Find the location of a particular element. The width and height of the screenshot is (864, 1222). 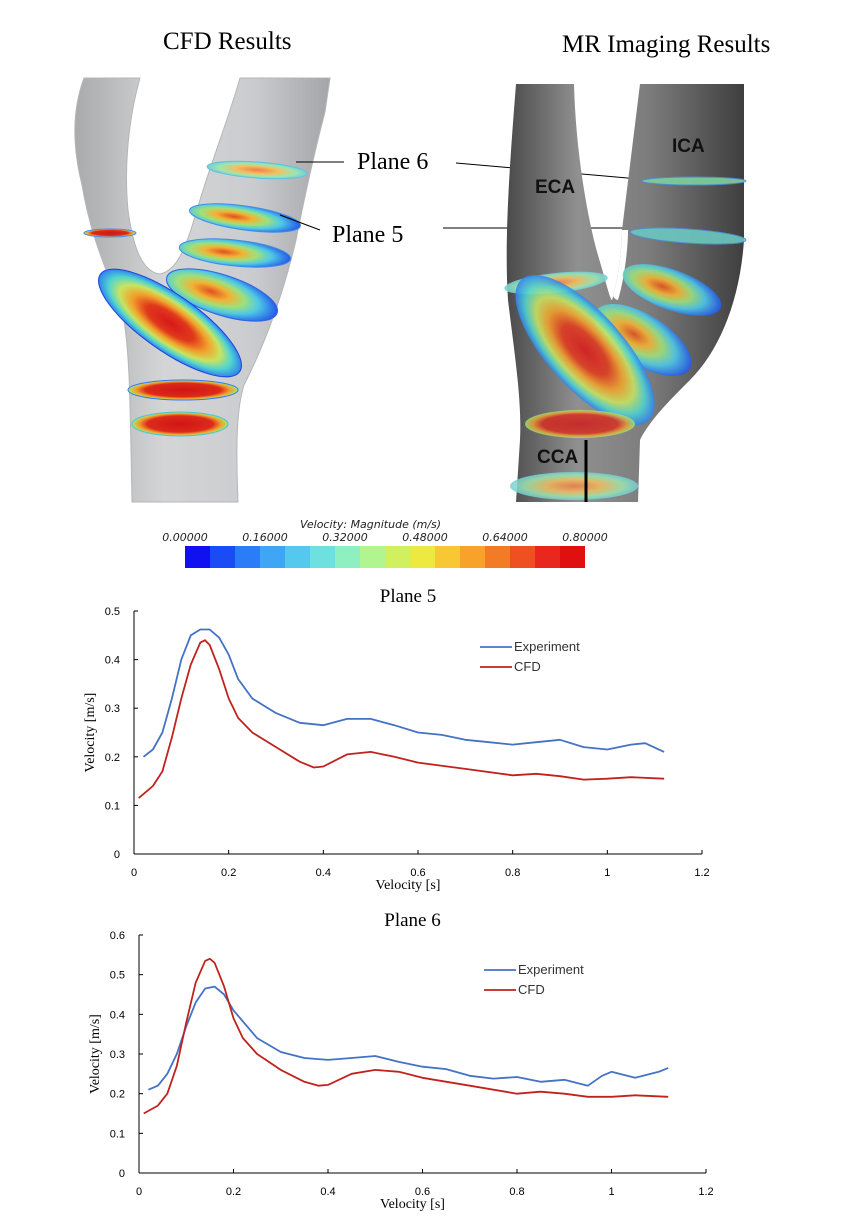

plane-6-label: Plane 6 is located at coordinates (393, 162).